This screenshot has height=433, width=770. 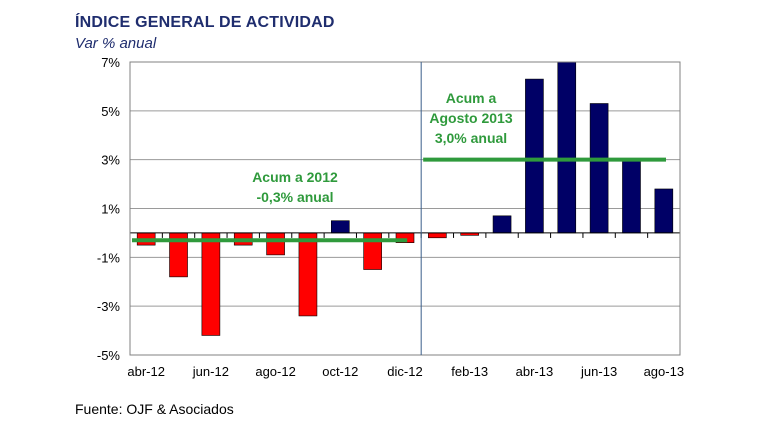 What do you see at coordinates (404, 371) in the screenshot?
I see `x-tick-label: dic-12` at bounding box center [404, 371].